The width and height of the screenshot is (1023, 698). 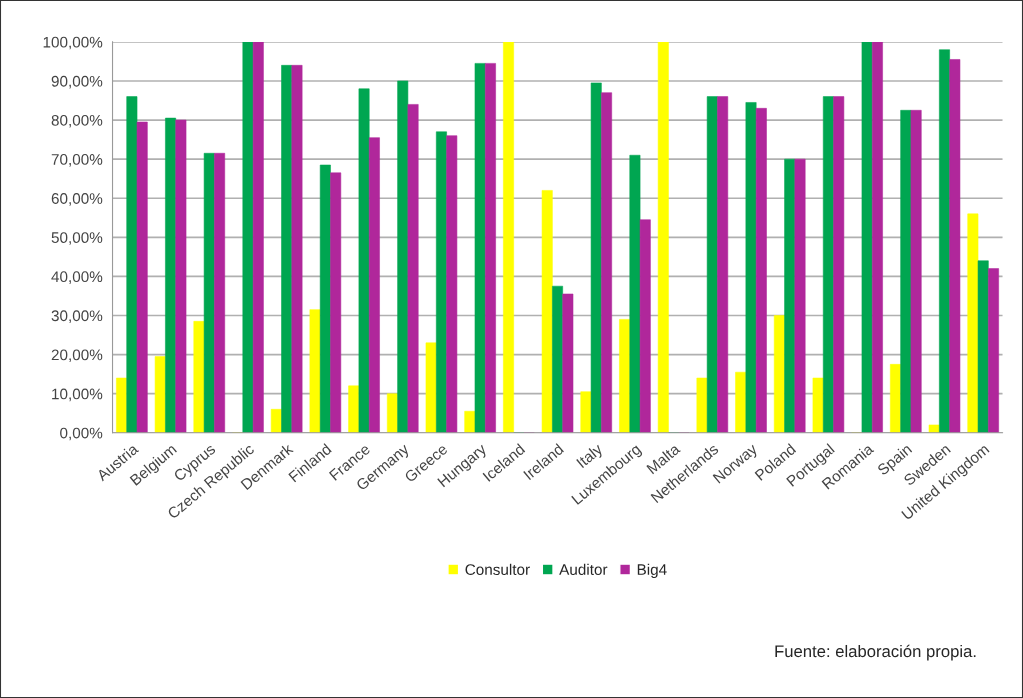 What do you see at coordinates (77, 199) in the screenshot?
I see `y-tick-label: 60,00%` at bounding box center [77, 199].